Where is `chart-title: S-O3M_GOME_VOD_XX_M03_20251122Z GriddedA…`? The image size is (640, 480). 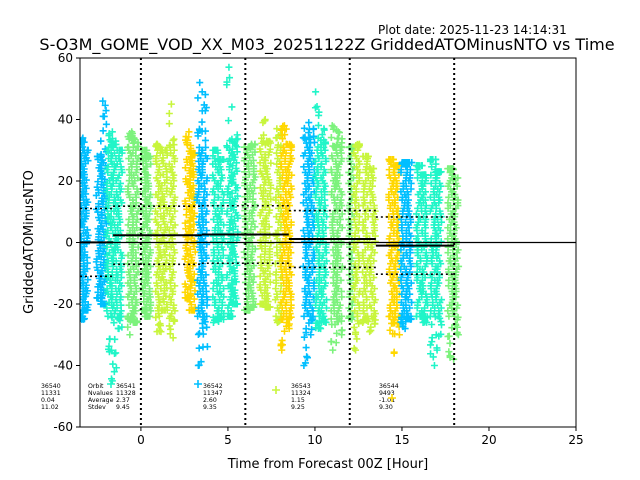
chart-title: S-O3M_GOME_VOD_XX_M03_20251122Z GriddedA… is located at coordinates (326, 45).